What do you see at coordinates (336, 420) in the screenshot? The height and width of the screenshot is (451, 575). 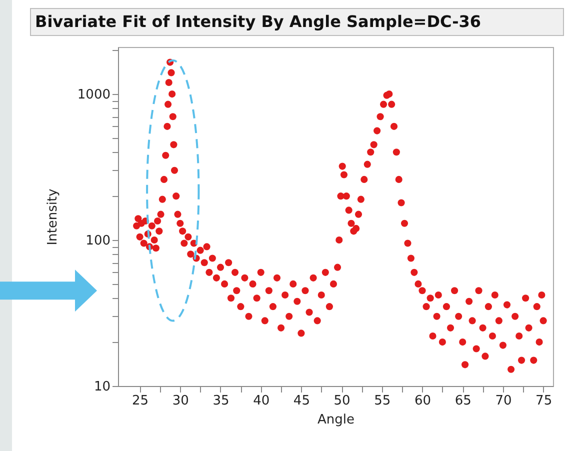 I see `x-axis-title: Angle` at bounding box center [336, 420].